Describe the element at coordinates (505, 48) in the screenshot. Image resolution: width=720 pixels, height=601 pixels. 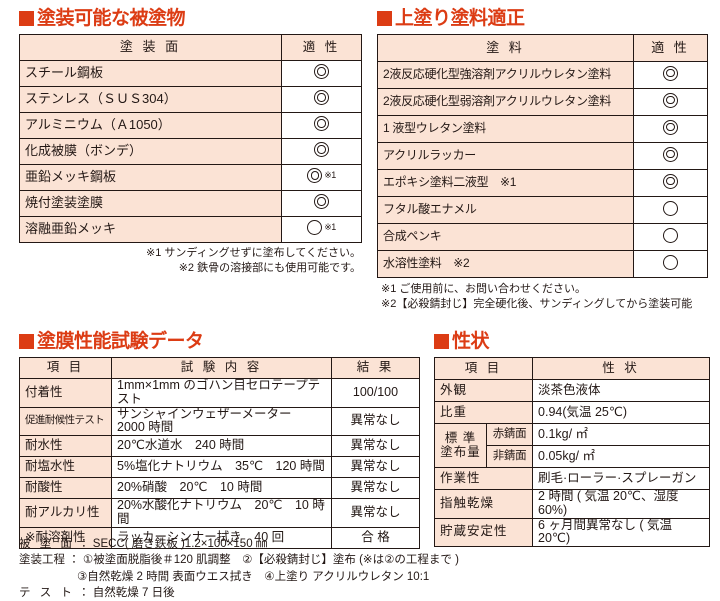
I see `col-header-paint: 塗 料` at that location.